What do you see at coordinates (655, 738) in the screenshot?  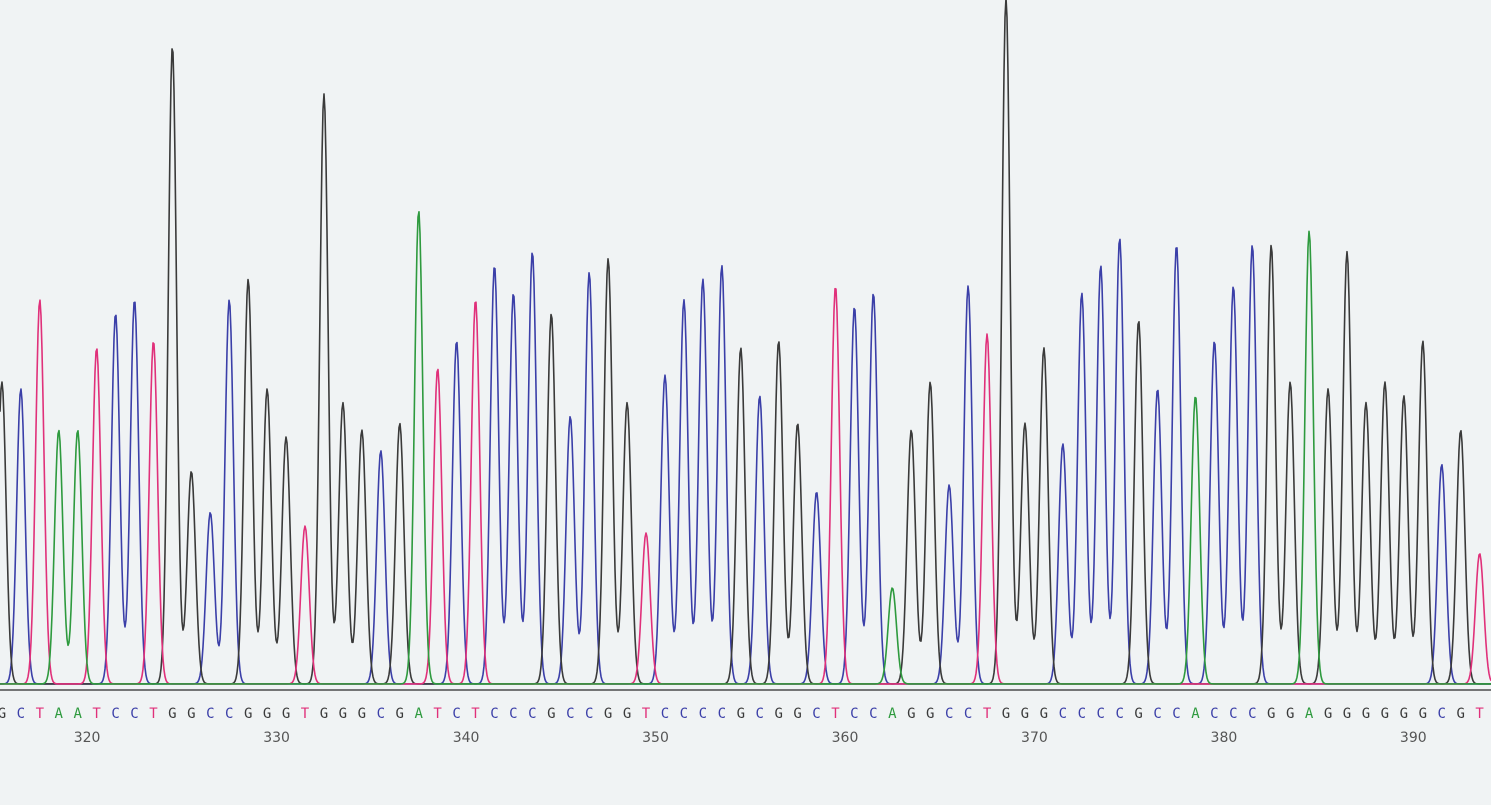 I see `position-tick-label: 350` at bounding box center [655, 738].